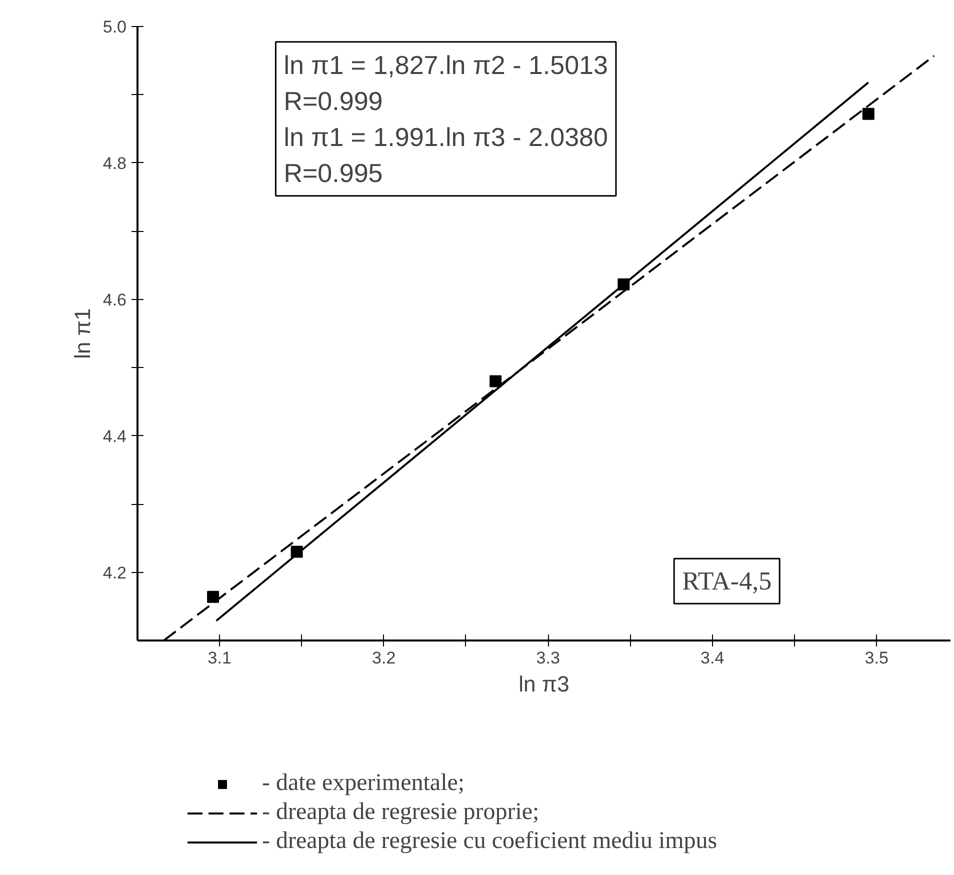 This screenshot has height=875, width=954. Describe the element at coordinates (727, 581) in the screenshot. I see `annotation: RTA-4,5` at that location.